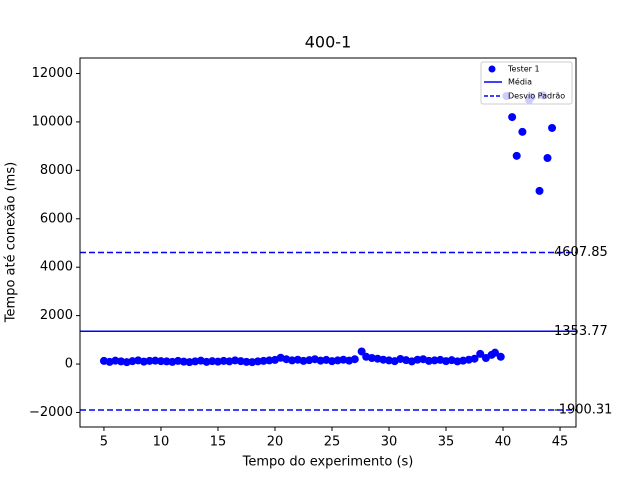 The height and width of the screenshot is (480, 640). Describe the element at coordinates (104, 442) in the screenshot. I see `x-tick-label: 5` at that location.